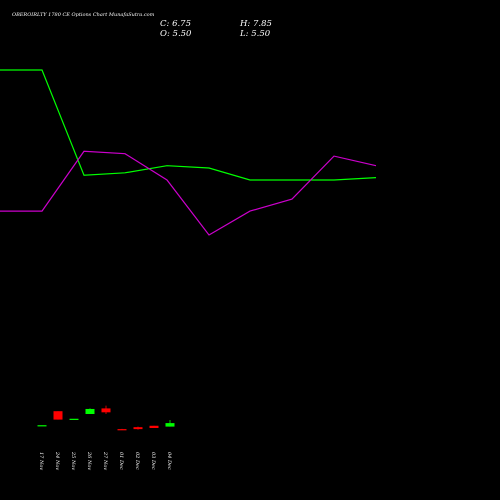 Image resolution: width=500 pixels, height=500 pixels. Describe the element at coordinates (255, 34) in the screenshot. I see `low-label: L: 5.50` at that location.